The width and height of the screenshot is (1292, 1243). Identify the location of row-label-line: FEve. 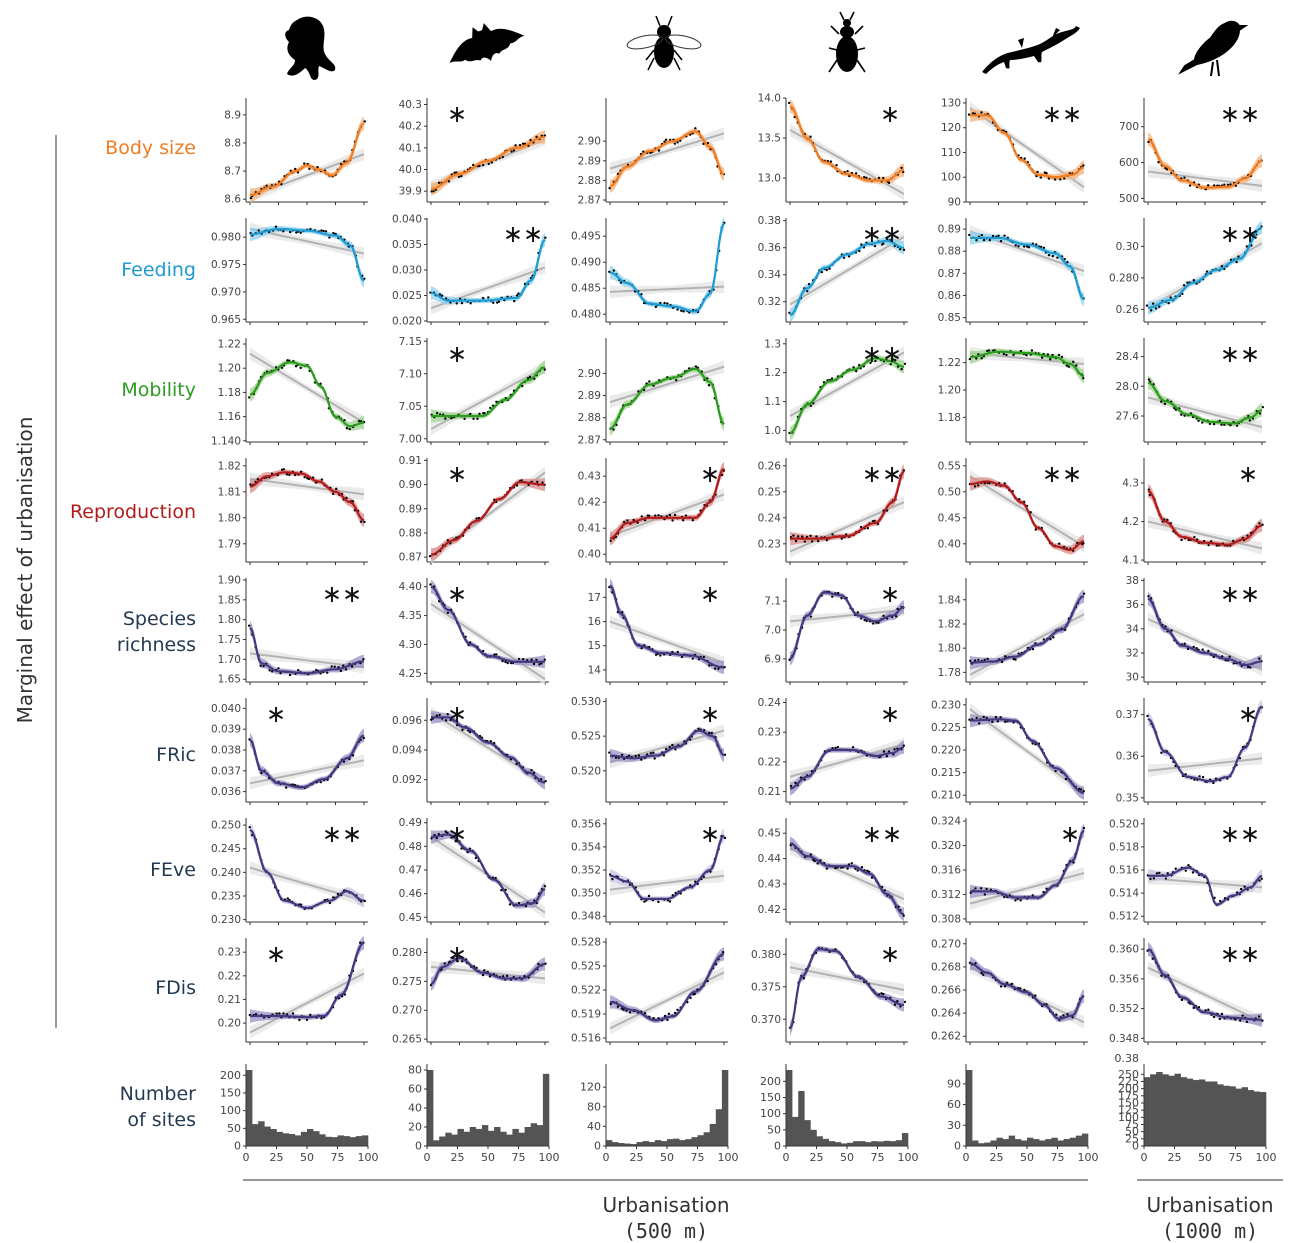
(173, 870).